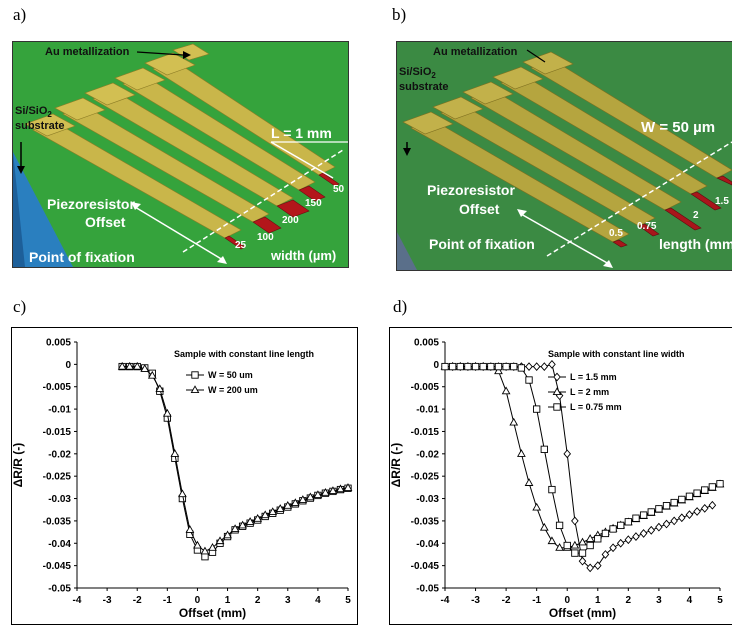  I want to click on chart1-xtick-label: 0, so click(567, 600).